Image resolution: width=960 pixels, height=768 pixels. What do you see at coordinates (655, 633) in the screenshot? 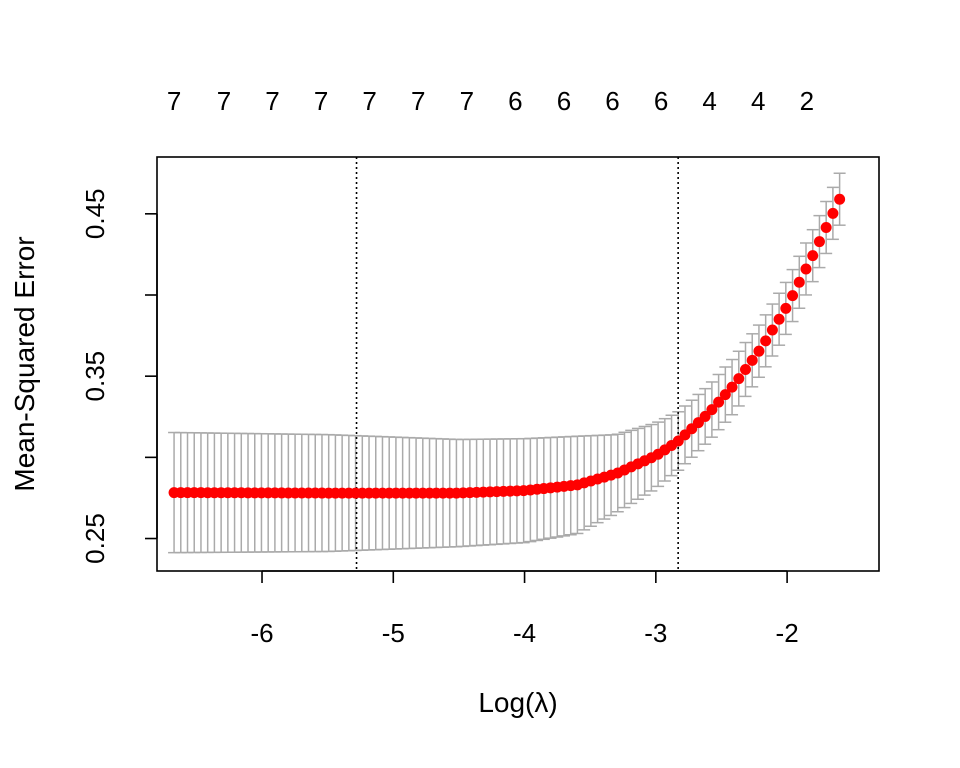
I see `x-tick-label: -3` at bounding box center [655, 633].